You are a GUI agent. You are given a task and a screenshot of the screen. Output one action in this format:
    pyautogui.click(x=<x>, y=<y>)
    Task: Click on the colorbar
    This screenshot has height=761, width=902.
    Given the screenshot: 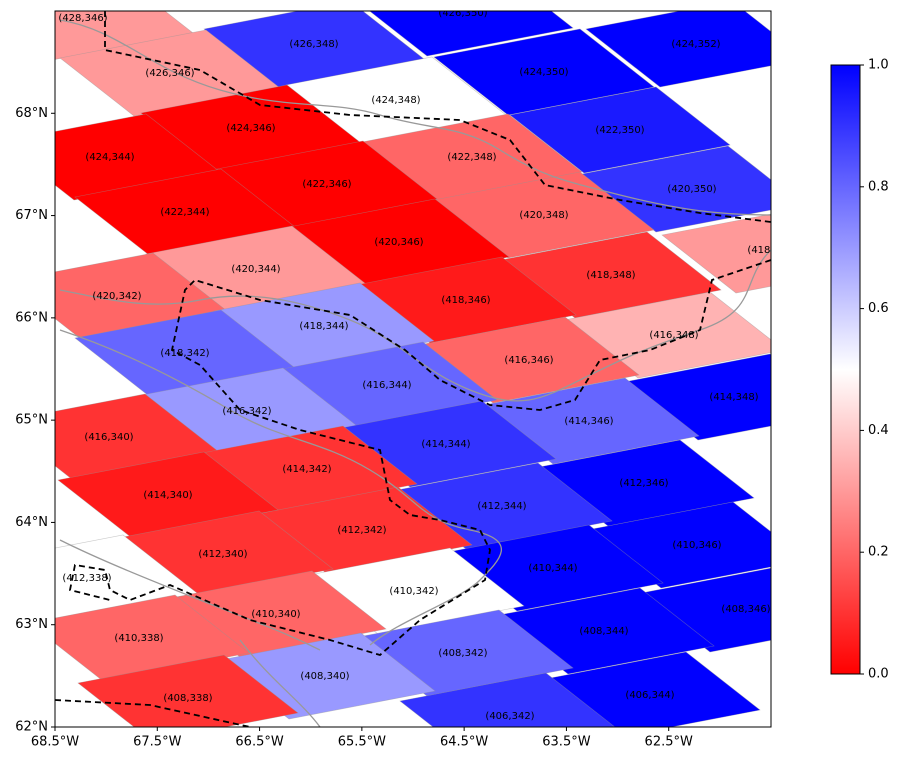 What is the action you would take?
    pyautogui.click(x=845, y=369)
    